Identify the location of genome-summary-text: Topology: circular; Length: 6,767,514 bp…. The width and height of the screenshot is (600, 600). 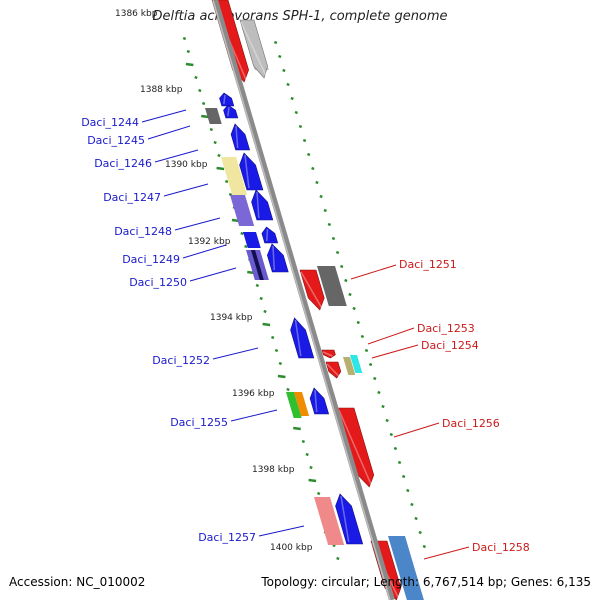
(426, 582).